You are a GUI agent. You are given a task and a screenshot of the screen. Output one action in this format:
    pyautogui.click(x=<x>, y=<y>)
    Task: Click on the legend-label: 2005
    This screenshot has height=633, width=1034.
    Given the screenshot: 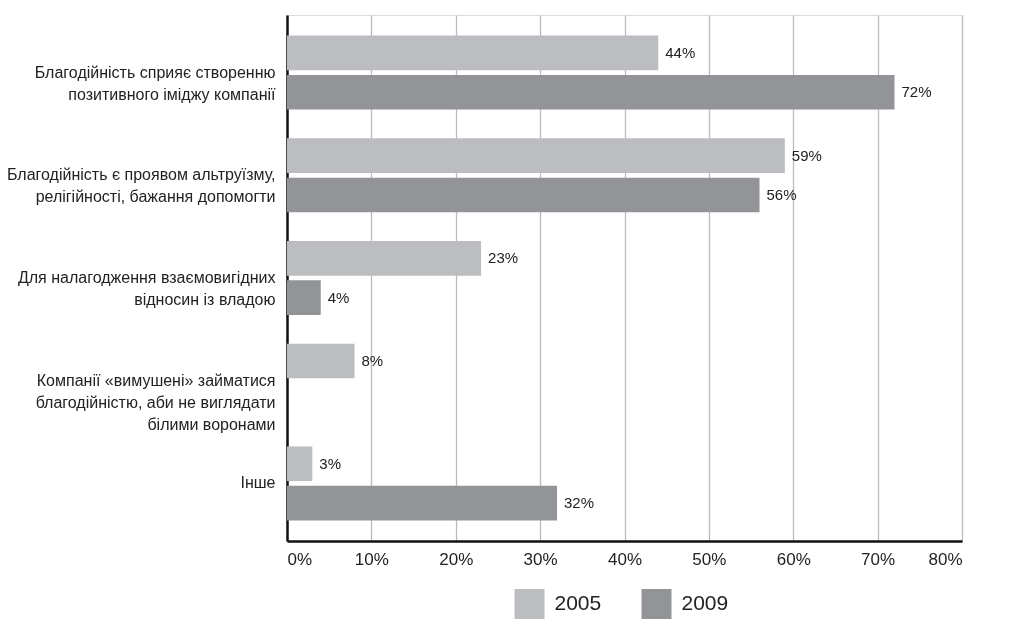 What is the action you would take?
    pyautogui.click(x=578, y=602)
    